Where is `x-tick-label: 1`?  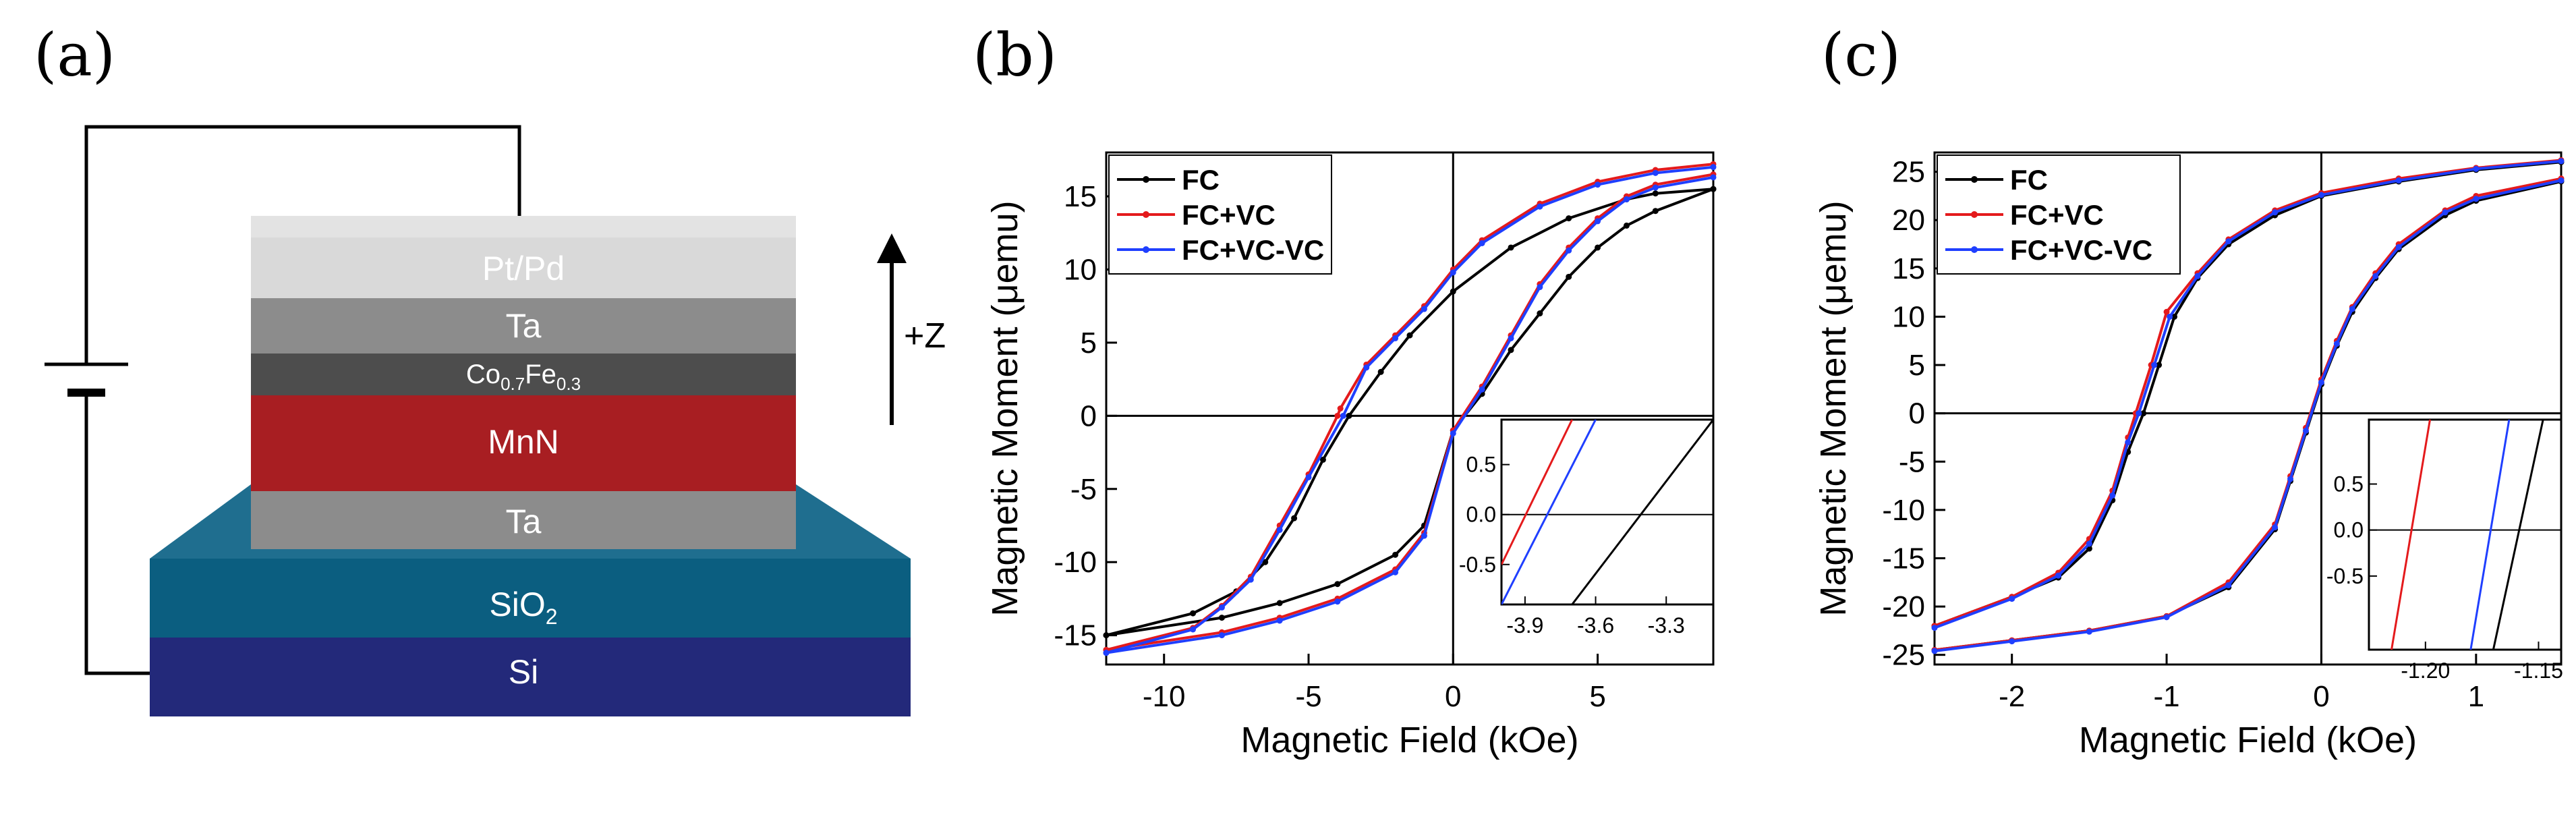
x-tick-label: 1 is located at coordinates (2476, 696).